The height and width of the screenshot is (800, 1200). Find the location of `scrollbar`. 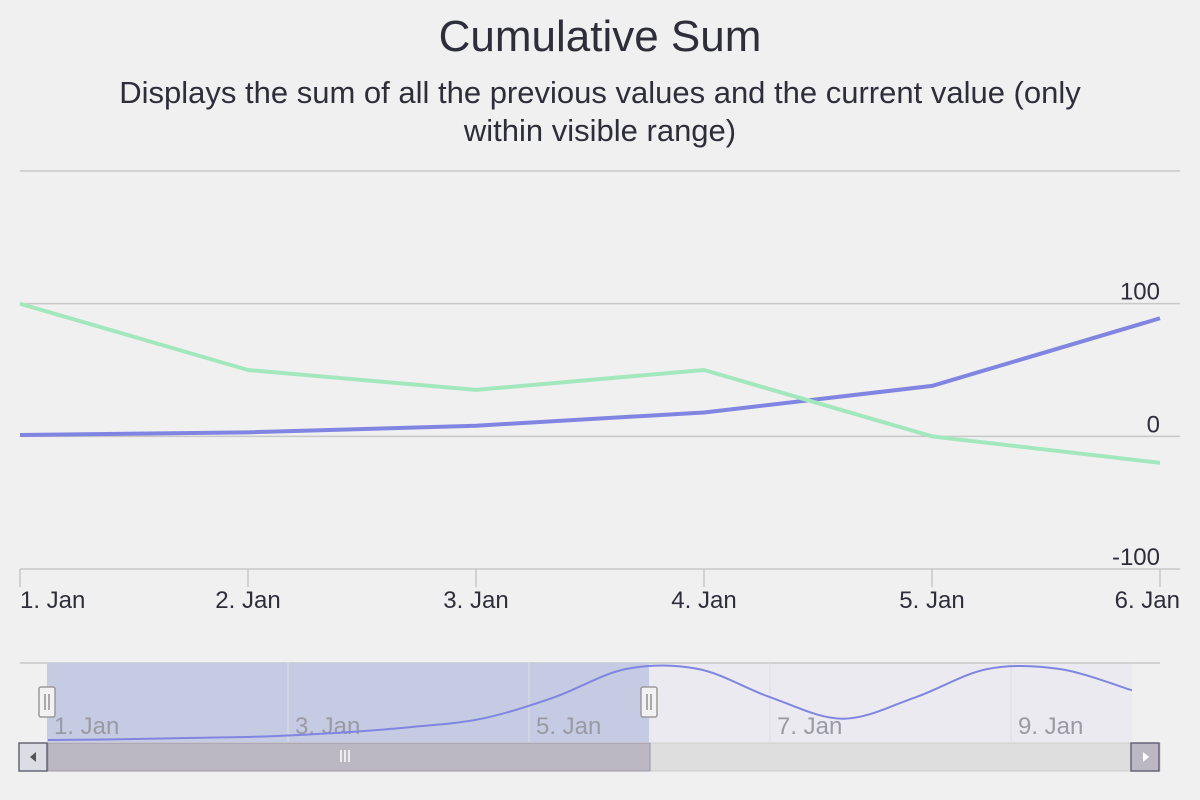

scrollbar is located at coordinates (589, 757).